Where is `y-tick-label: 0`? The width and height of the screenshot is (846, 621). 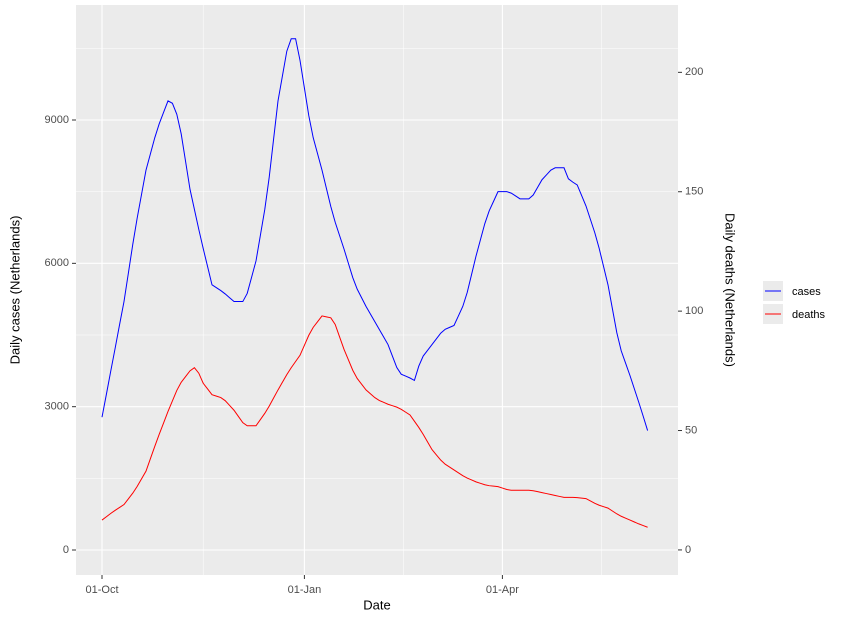 y-tick-label: 0 is located at coordinates (66, 550).